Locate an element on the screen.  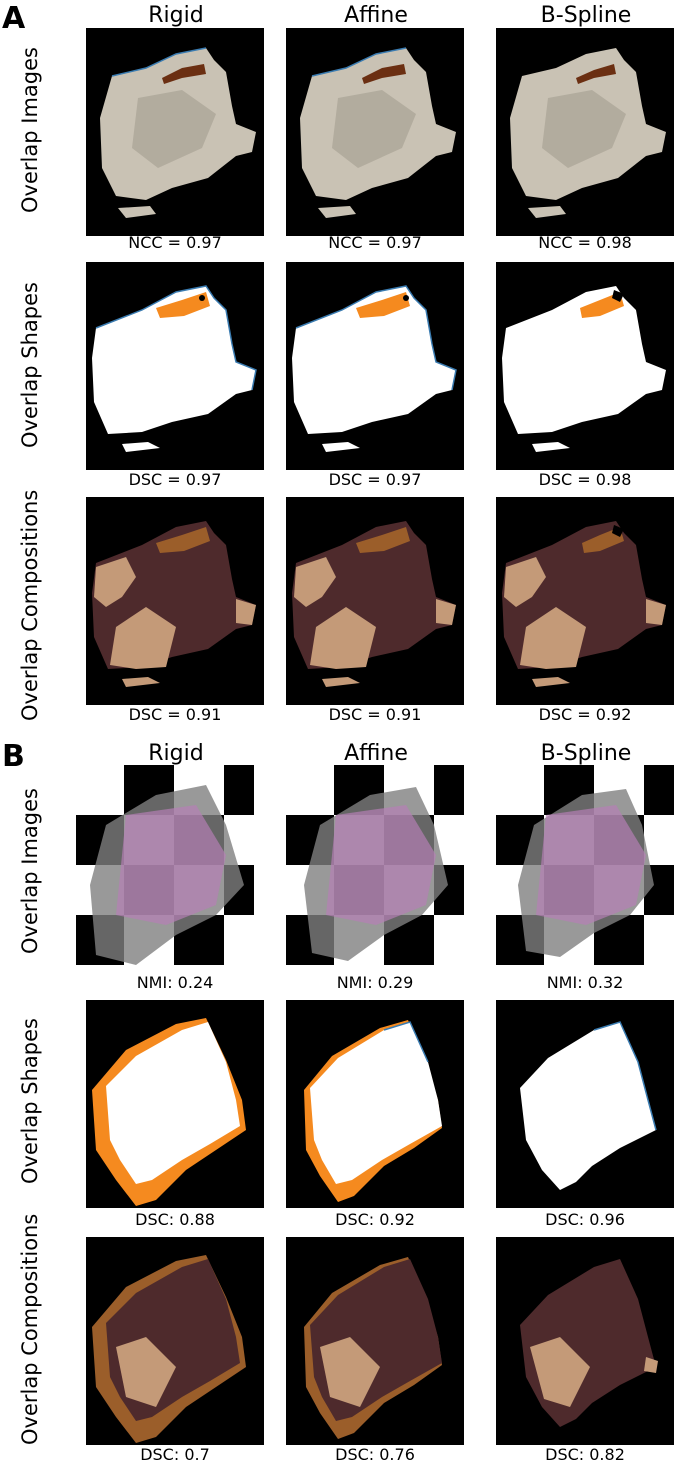
column-title-affine-b: Affine is located at coordinates (376, 753).